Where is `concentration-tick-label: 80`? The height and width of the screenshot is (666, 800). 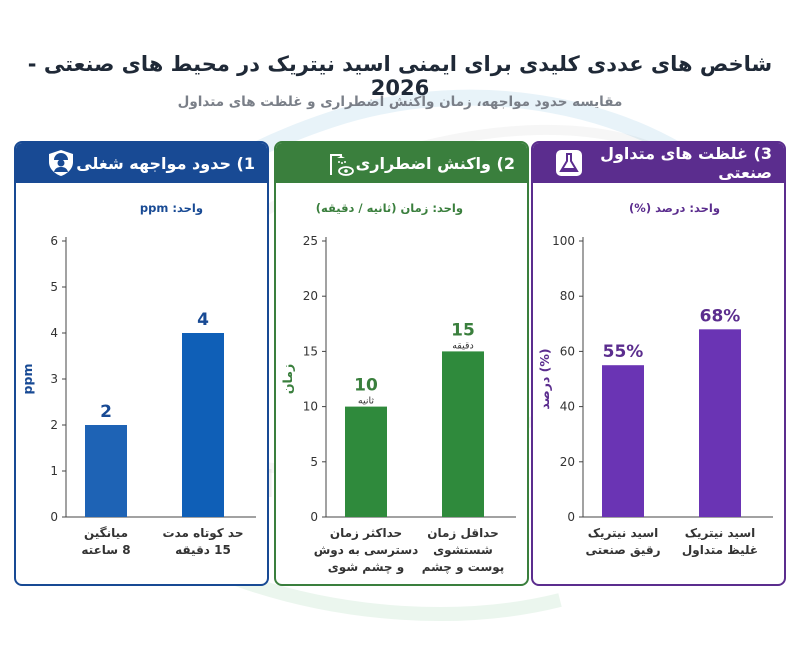 concentration-tick-label: 80 is located at coordinates (567, 296).